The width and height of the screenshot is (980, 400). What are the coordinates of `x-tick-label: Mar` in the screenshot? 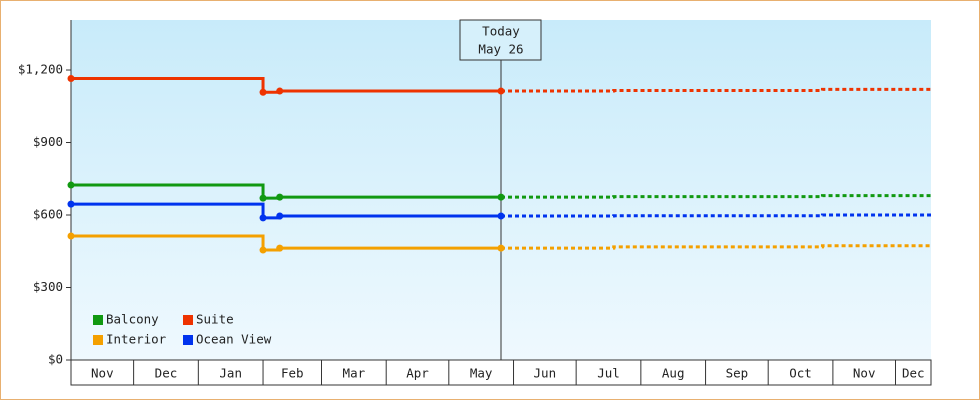 It's located at (354, 373).